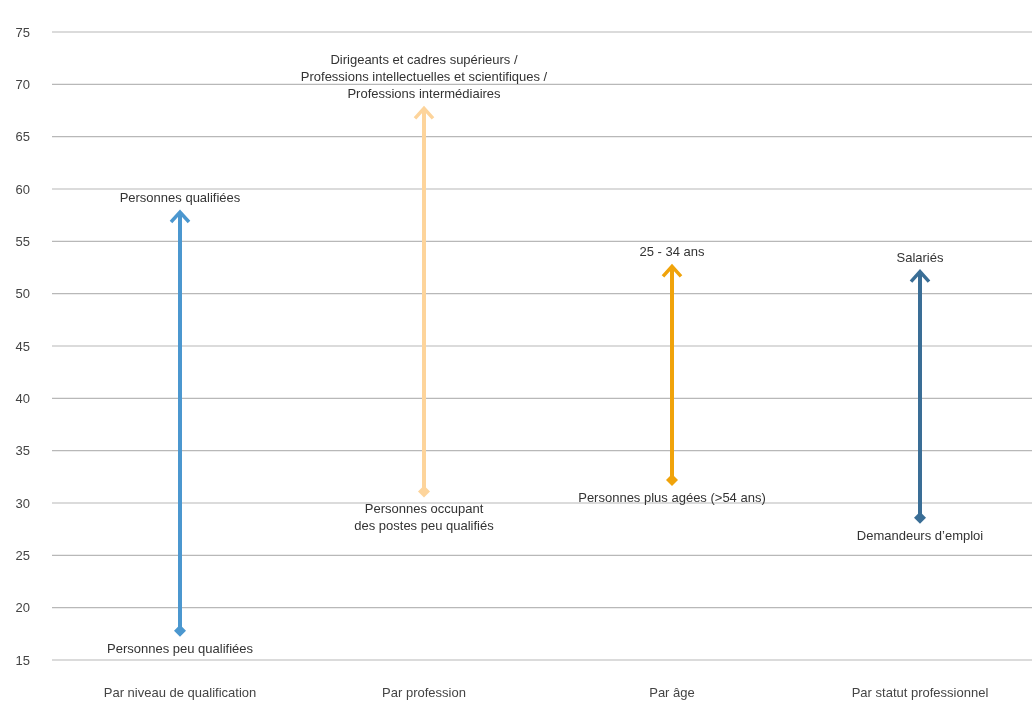 This screenshot has width=1032, height=702. What do you see at coordinates (22, 84) in the screenshot?
I see `y-tick-label: 70` at bounding box center [22, 84].